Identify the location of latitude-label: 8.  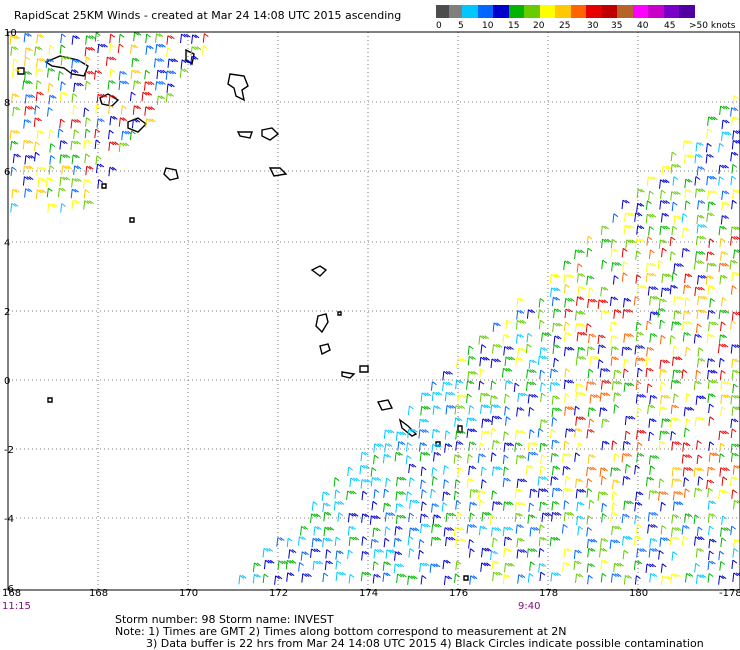
(7, 103).